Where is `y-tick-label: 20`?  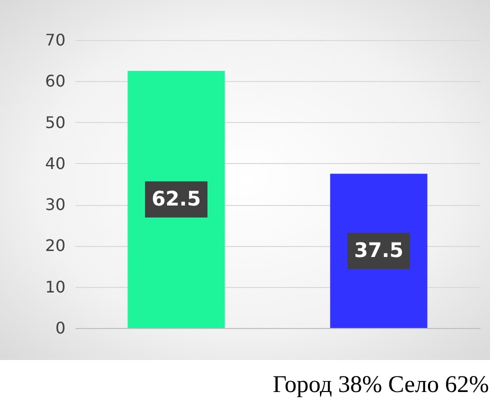
y-tick-label: 20 is located at coordinates (55, 246).